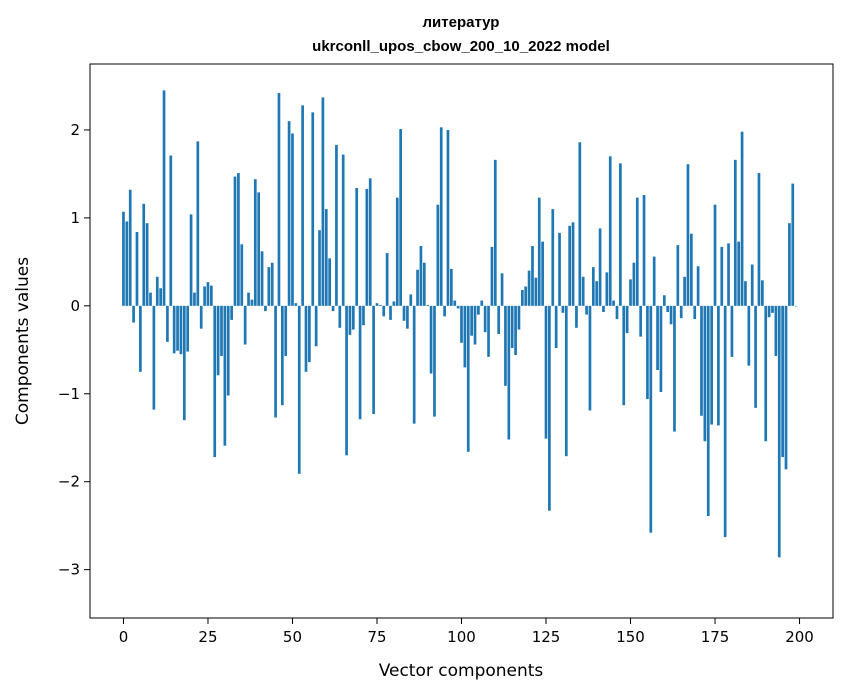 This screenshot has width=847, height=696. What do you see at coordinates (69, 394) in the screenshot?
I see `y-tick-label: −1` at bounding box center [69, 394].